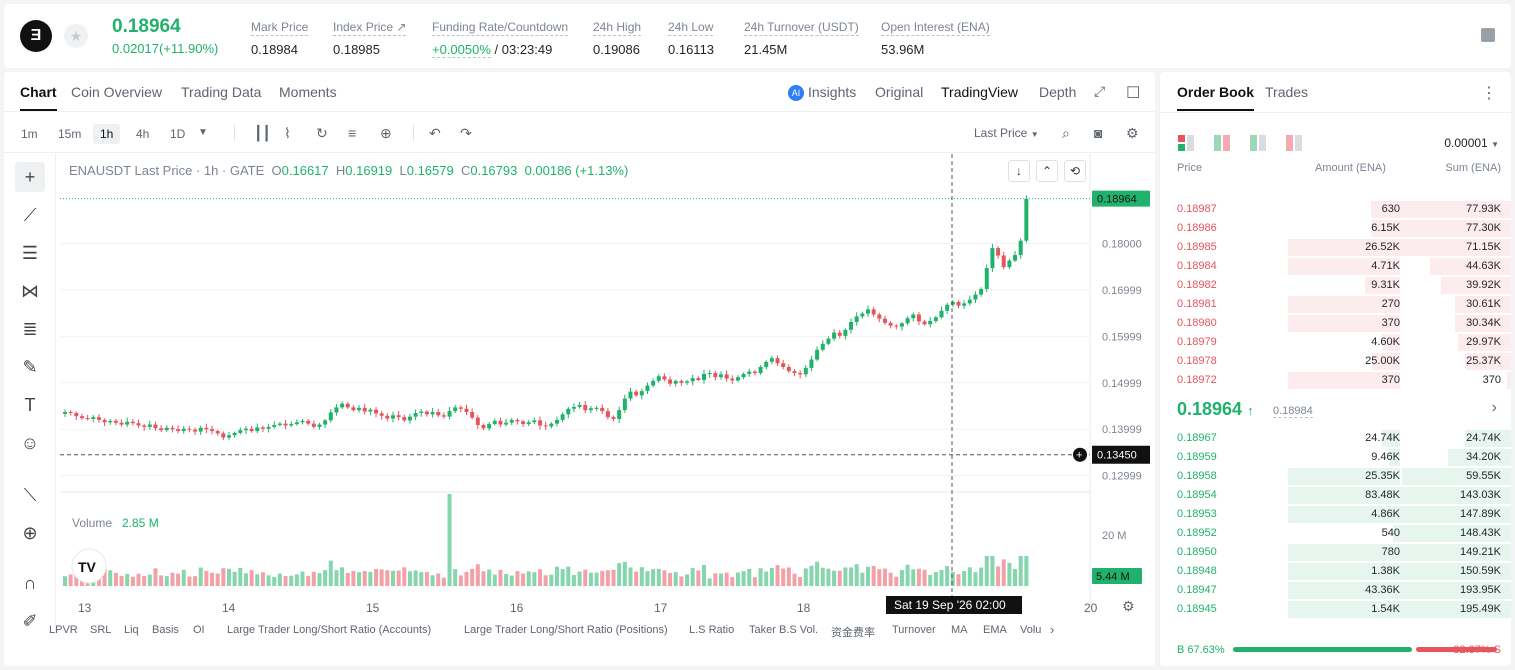 The width and height of the screenshot is (1515, 670). I want to click on bid-row: 0.18952 540 148.43K, so click(1335, 533).